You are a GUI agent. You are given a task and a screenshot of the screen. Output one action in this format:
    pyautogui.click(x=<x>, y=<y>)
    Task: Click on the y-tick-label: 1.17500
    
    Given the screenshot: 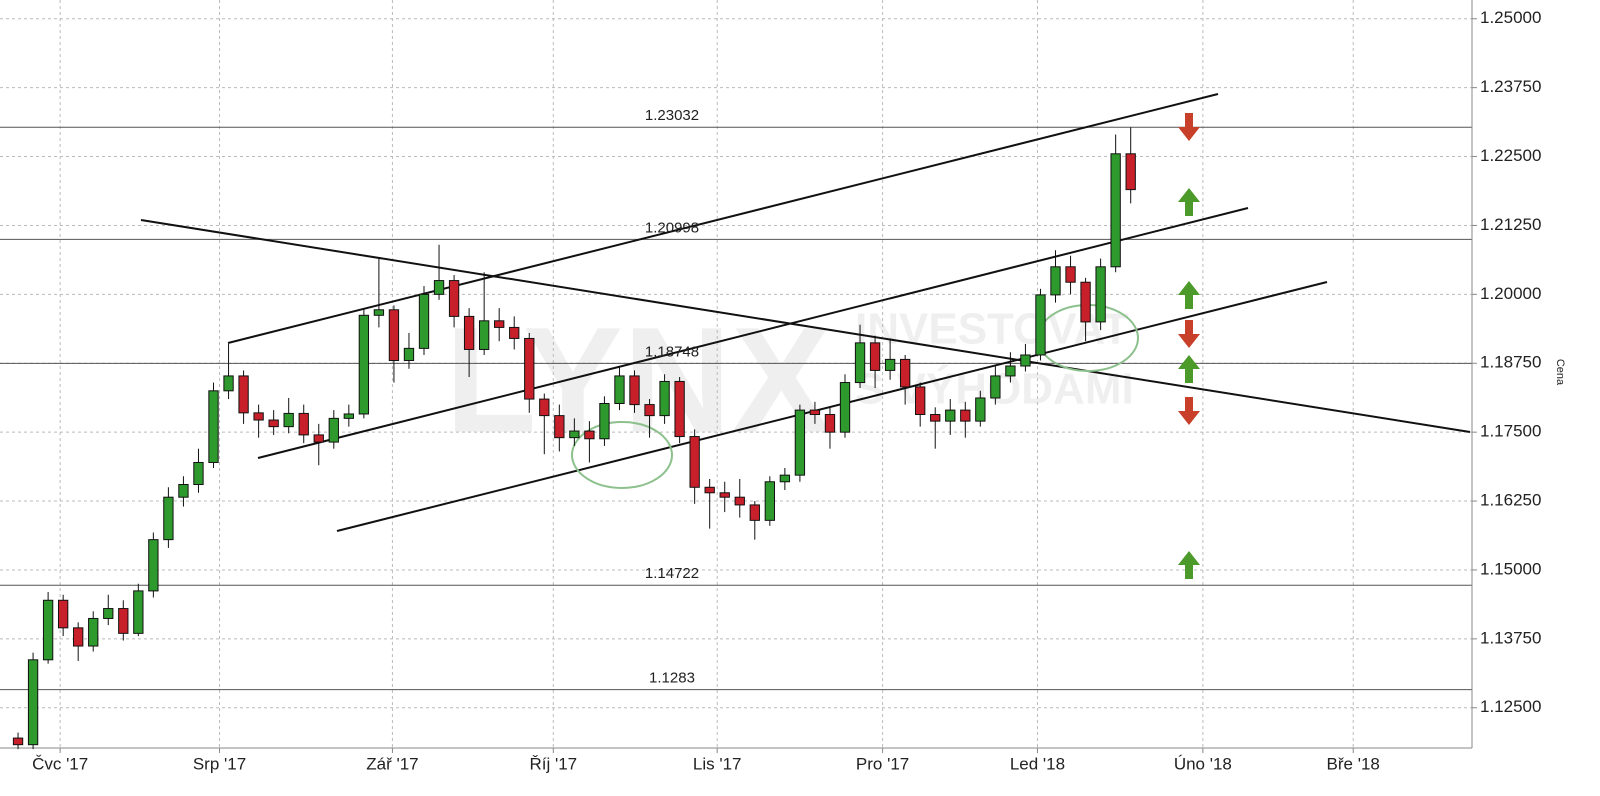 What is the action you would take?
    pyautogui.click(x=1510, y=431)
    